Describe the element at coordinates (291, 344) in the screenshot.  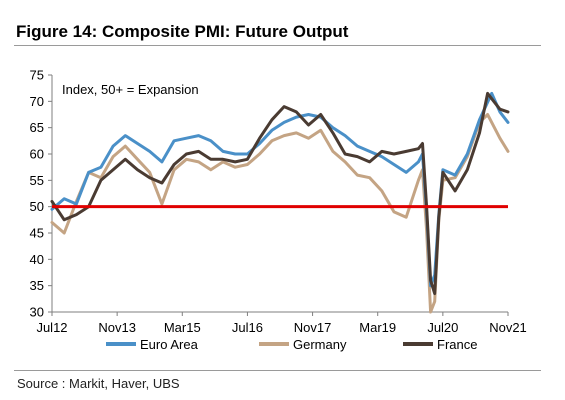
I see `legend: Euro Area Germany France` at that location.